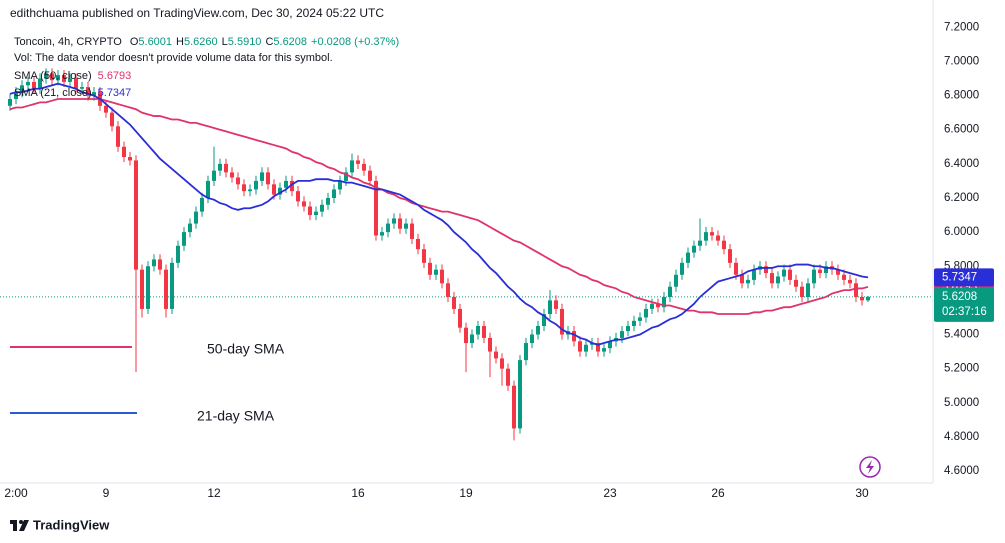 The image size is (1005, 543). What do you see at coordinates (961, 471) in the screenshot?
I see `y-tick-label: 4.6000` at bounding box center [961, 471].